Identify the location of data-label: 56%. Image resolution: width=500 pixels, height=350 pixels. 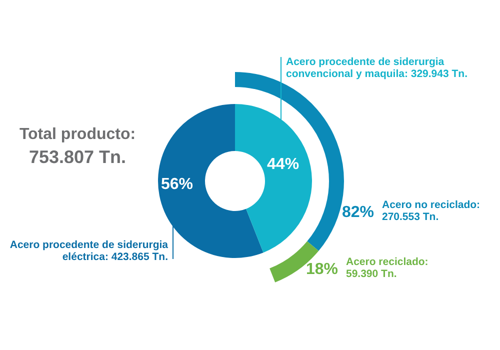
(177, 185).